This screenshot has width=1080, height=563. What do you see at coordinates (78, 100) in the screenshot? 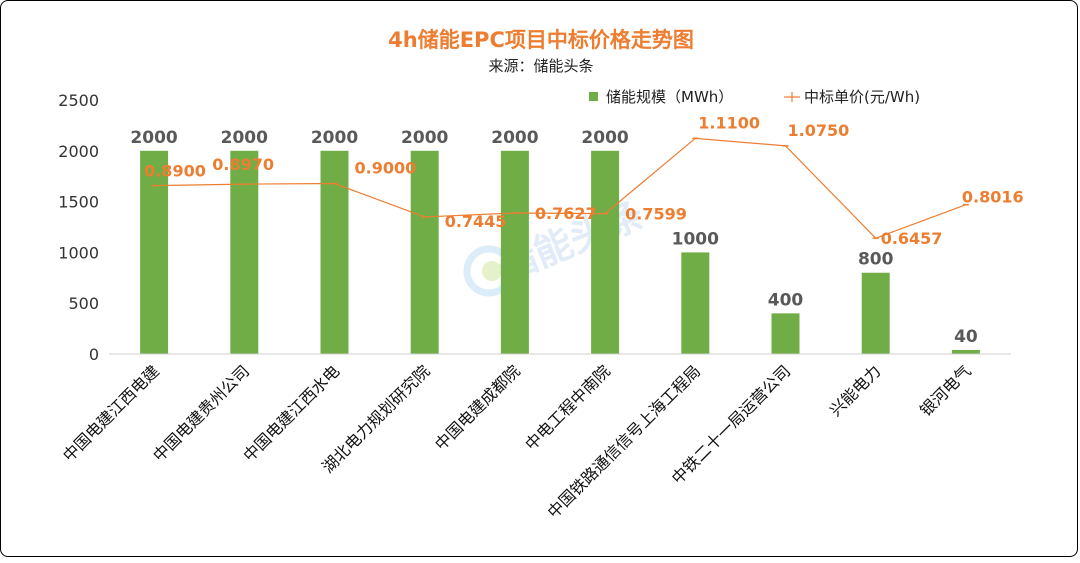
I see `y-tick-label: 2500` at bounding box center [78, 100].